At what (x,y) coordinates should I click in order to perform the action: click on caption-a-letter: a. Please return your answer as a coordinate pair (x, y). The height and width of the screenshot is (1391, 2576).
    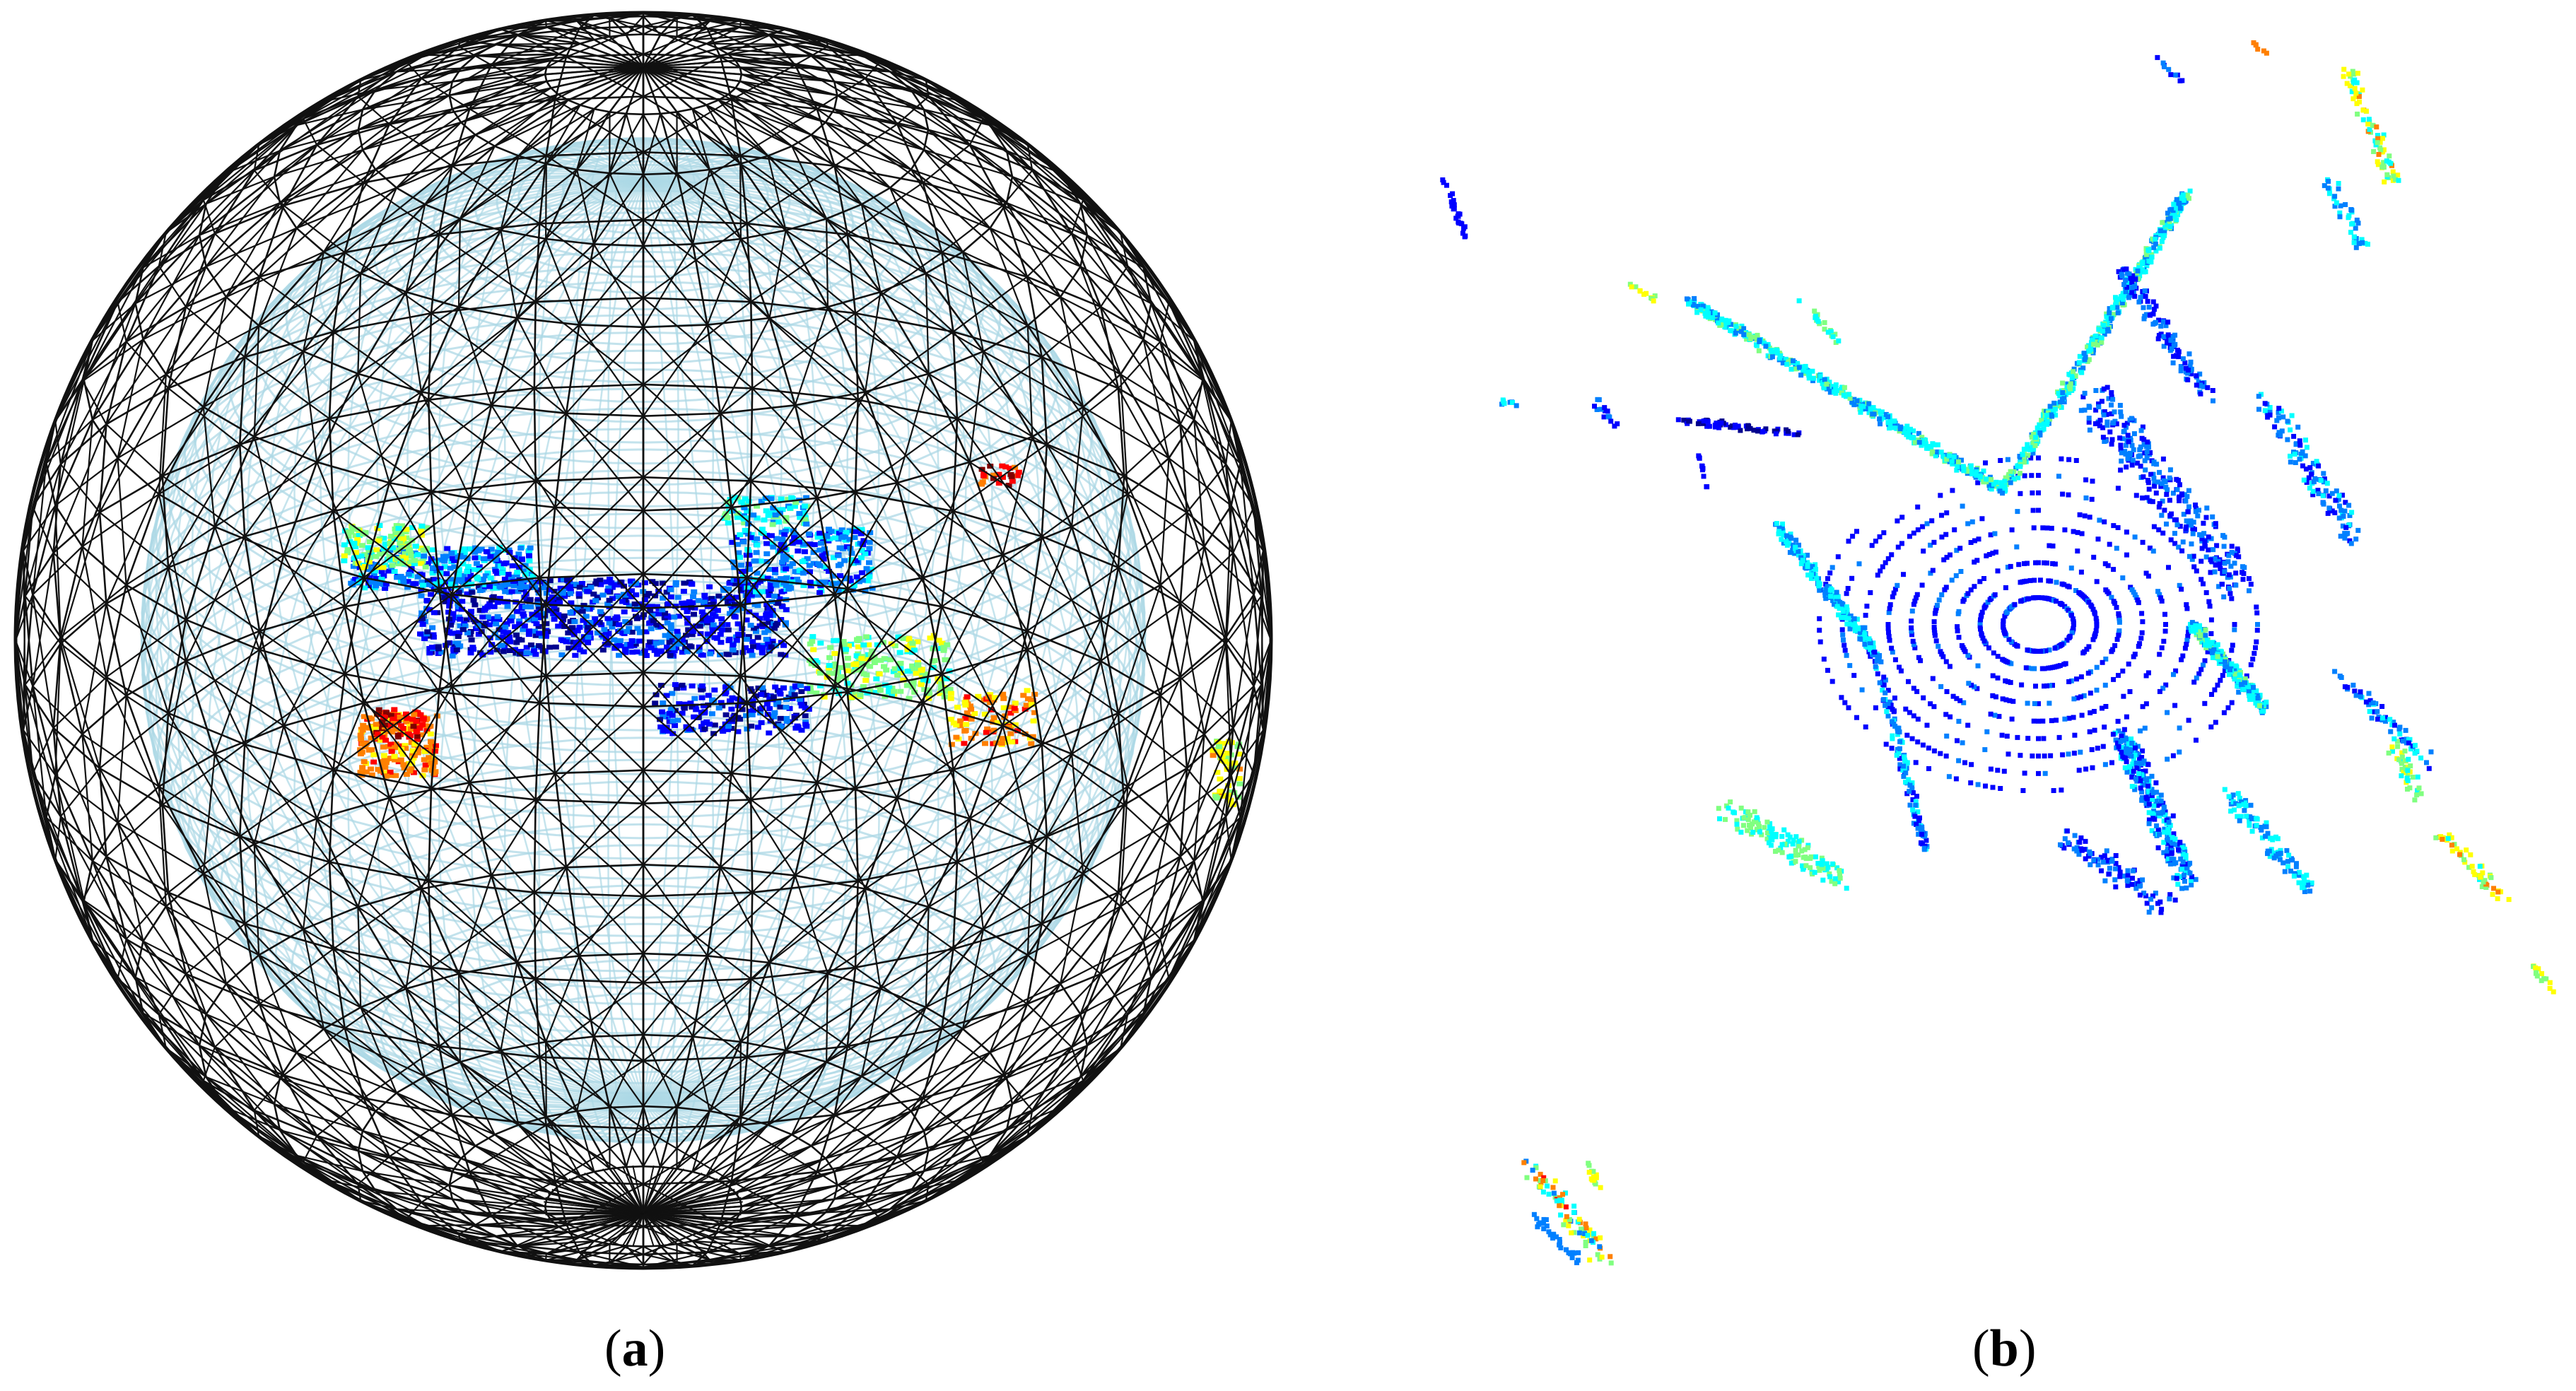
    Looking at the image, I should click on (634, 1349).